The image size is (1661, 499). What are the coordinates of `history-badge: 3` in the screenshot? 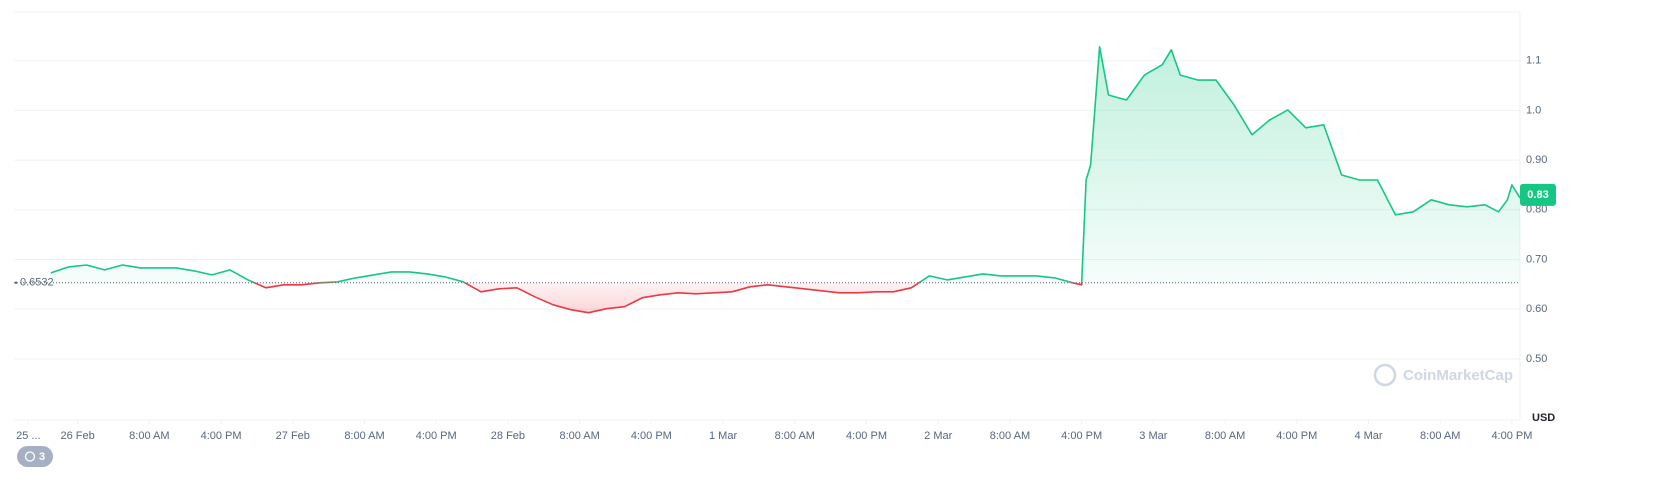 It's located at (35, 456).